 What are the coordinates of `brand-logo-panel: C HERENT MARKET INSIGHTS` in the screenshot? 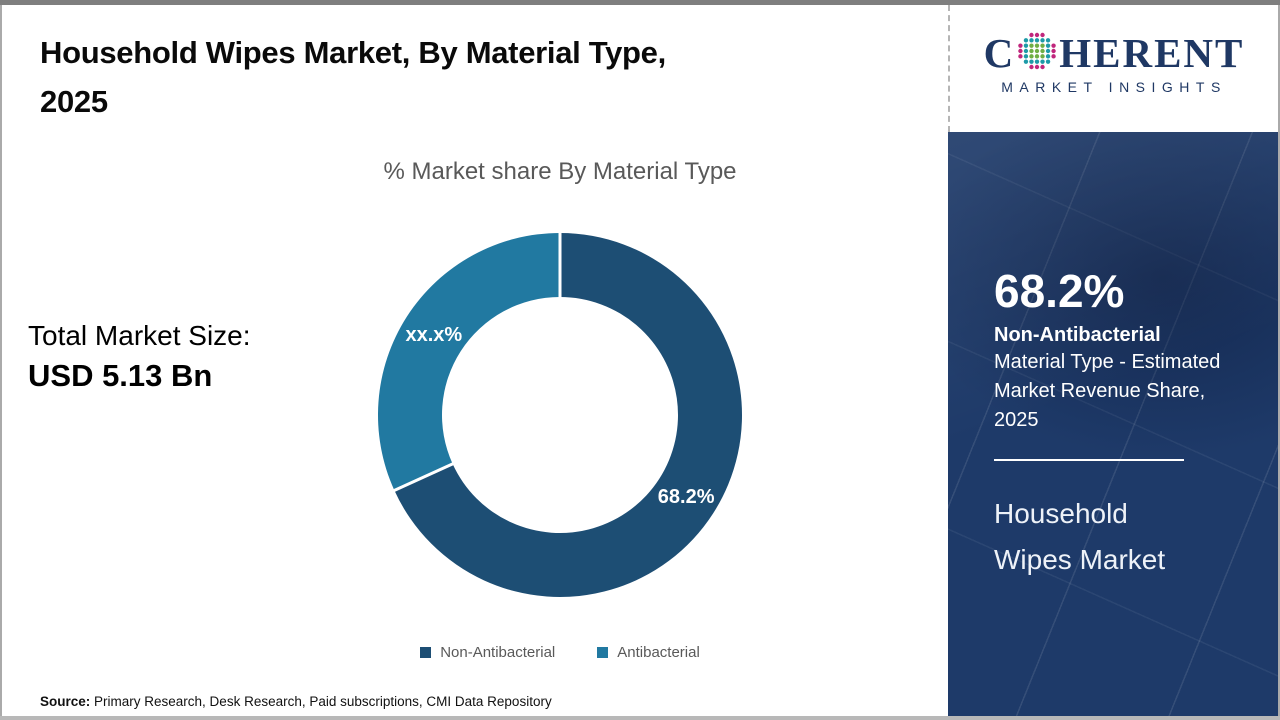 It's located at (1113, 68).